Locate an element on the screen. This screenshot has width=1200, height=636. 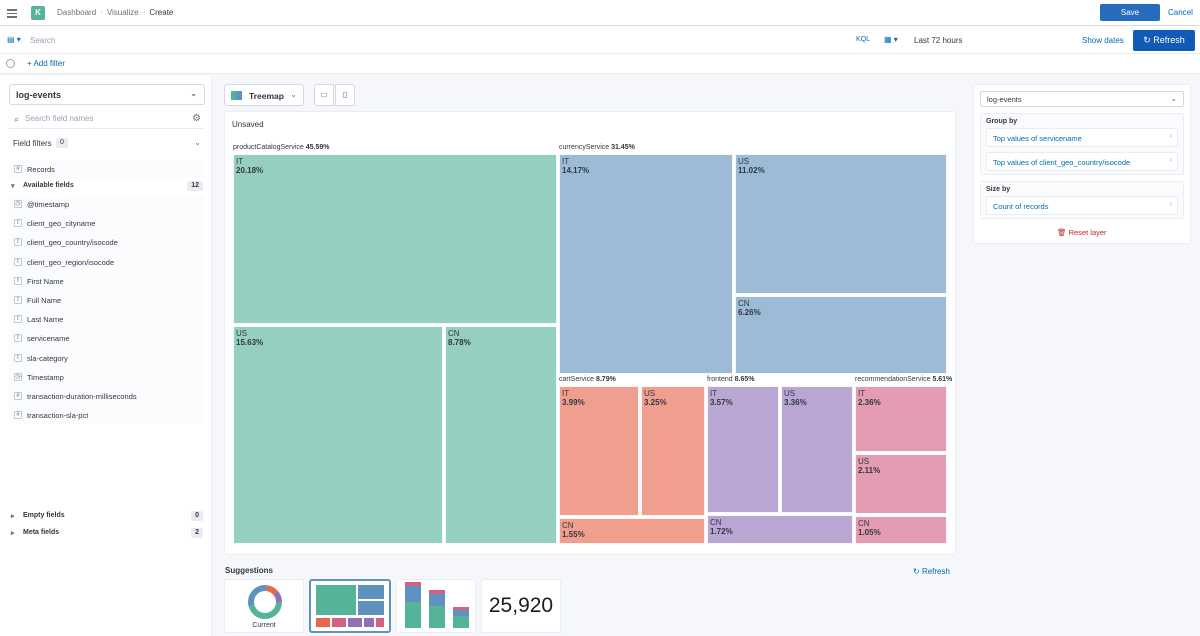
filter-options-icon is located at coordinates (10, 63).